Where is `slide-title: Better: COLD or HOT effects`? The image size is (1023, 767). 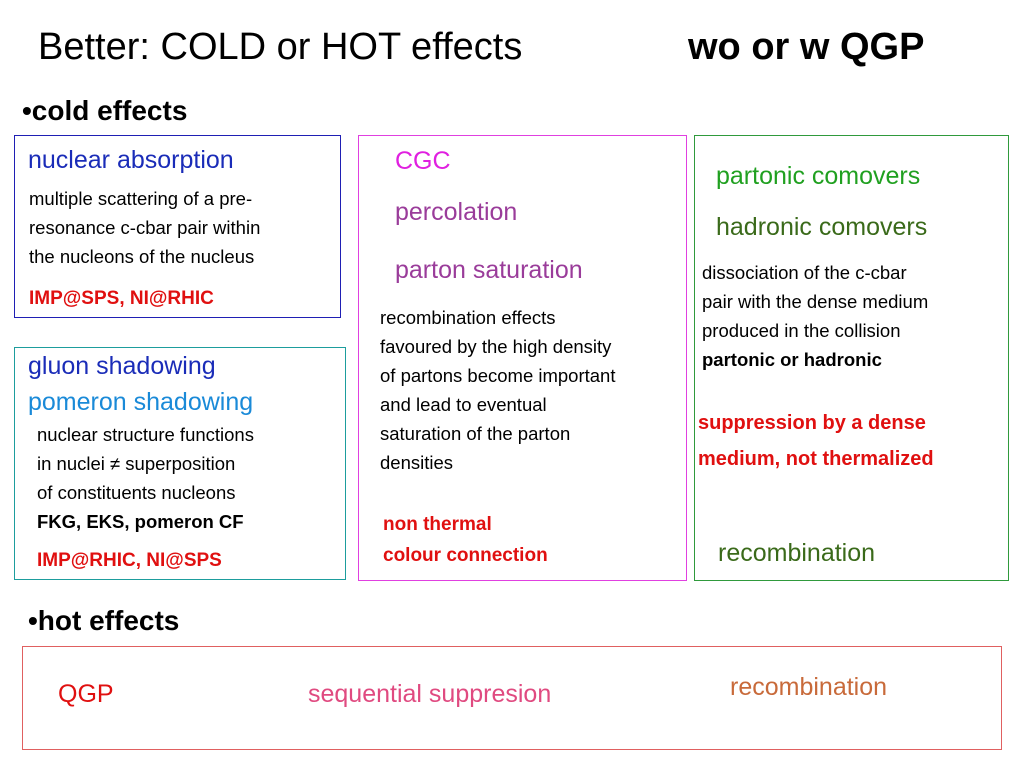 slide-title: Better: COLD or HOT effects is located at coordinates (280, 47).